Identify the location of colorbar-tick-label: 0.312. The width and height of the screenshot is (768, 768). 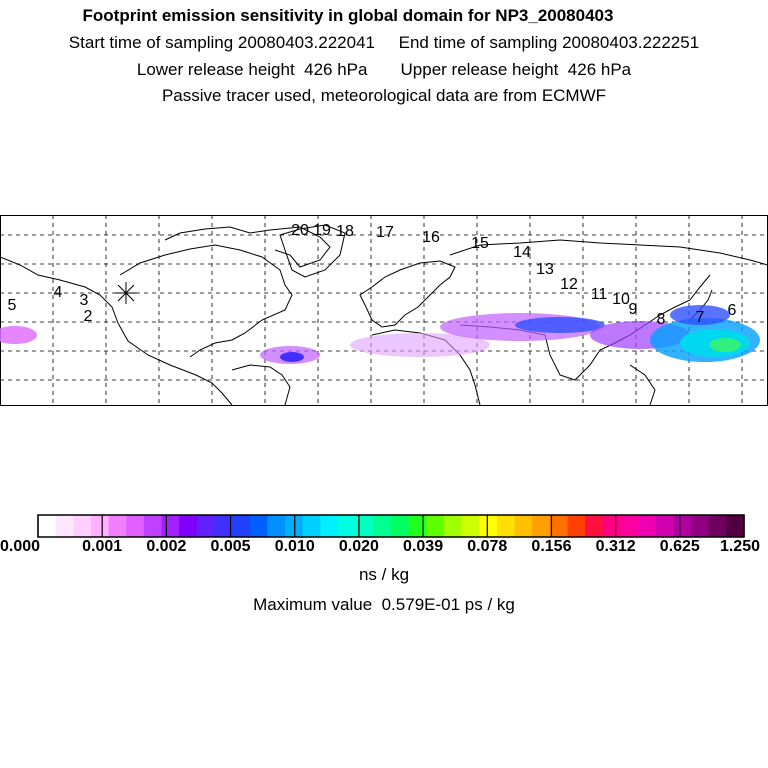
(615, 546).